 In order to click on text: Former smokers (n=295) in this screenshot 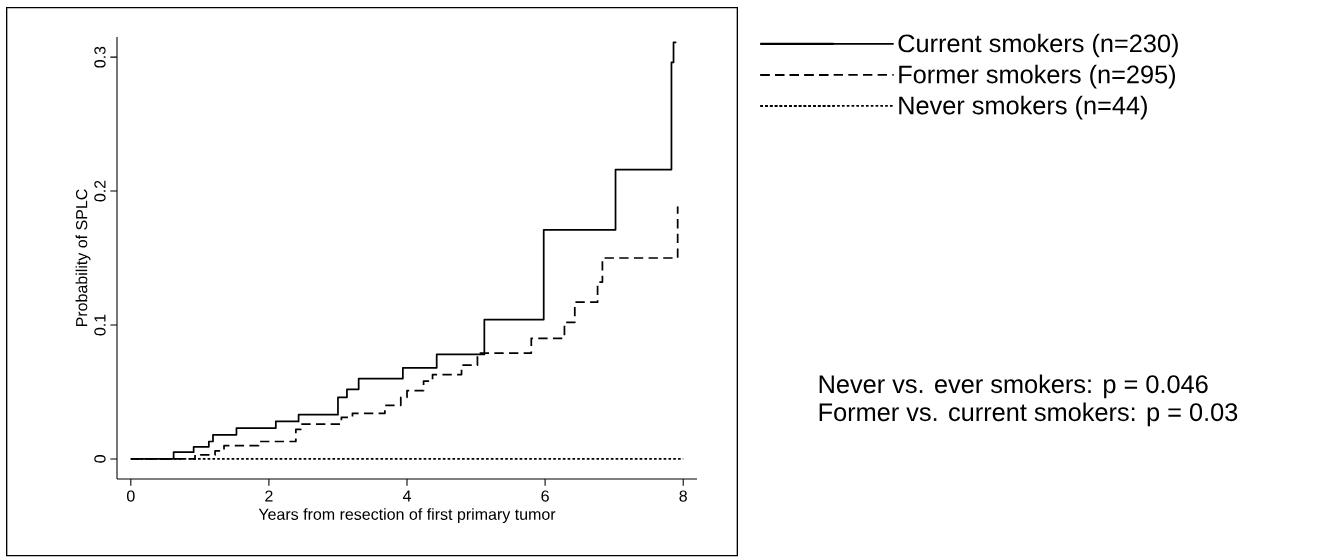, I will do `click(1037, 76)`.